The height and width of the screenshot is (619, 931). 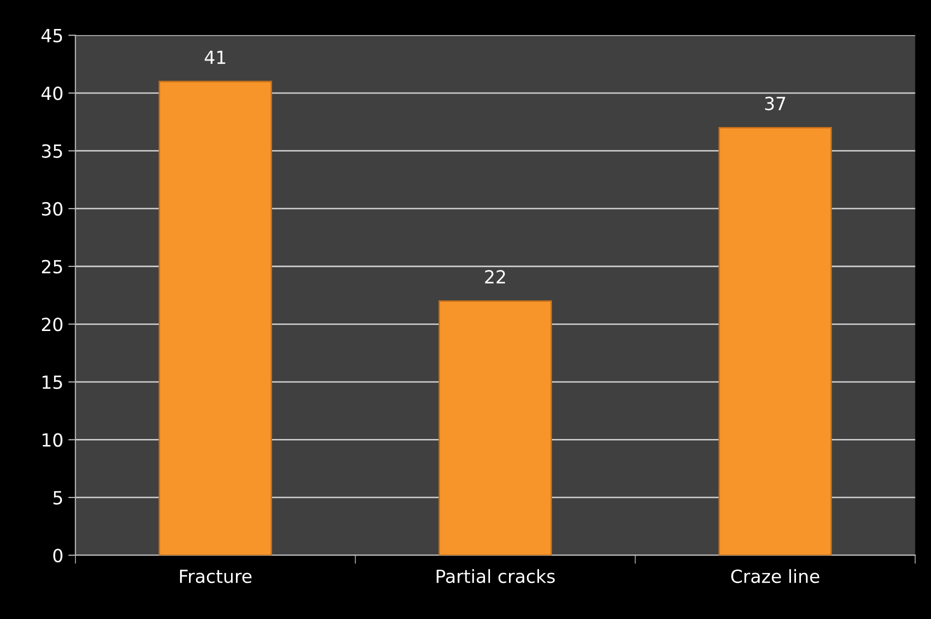 I want to click on x-tick-label: Partial cracks, so click(x=495, y=576).